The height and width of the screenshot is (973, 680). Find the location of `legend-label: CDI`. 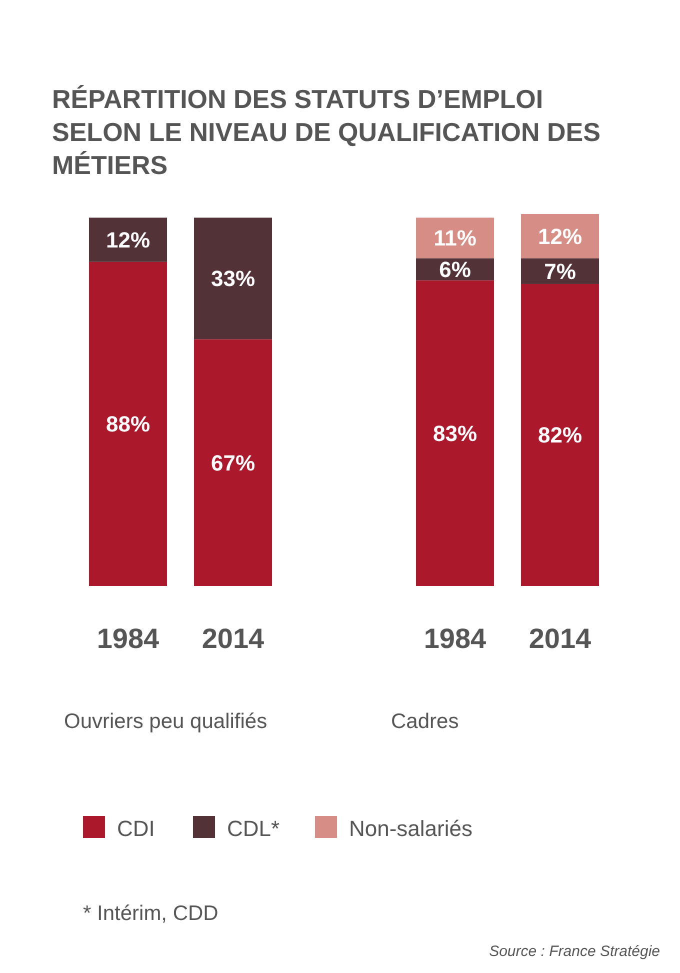

legend-label: CDI is located at coordinates (136, 828).